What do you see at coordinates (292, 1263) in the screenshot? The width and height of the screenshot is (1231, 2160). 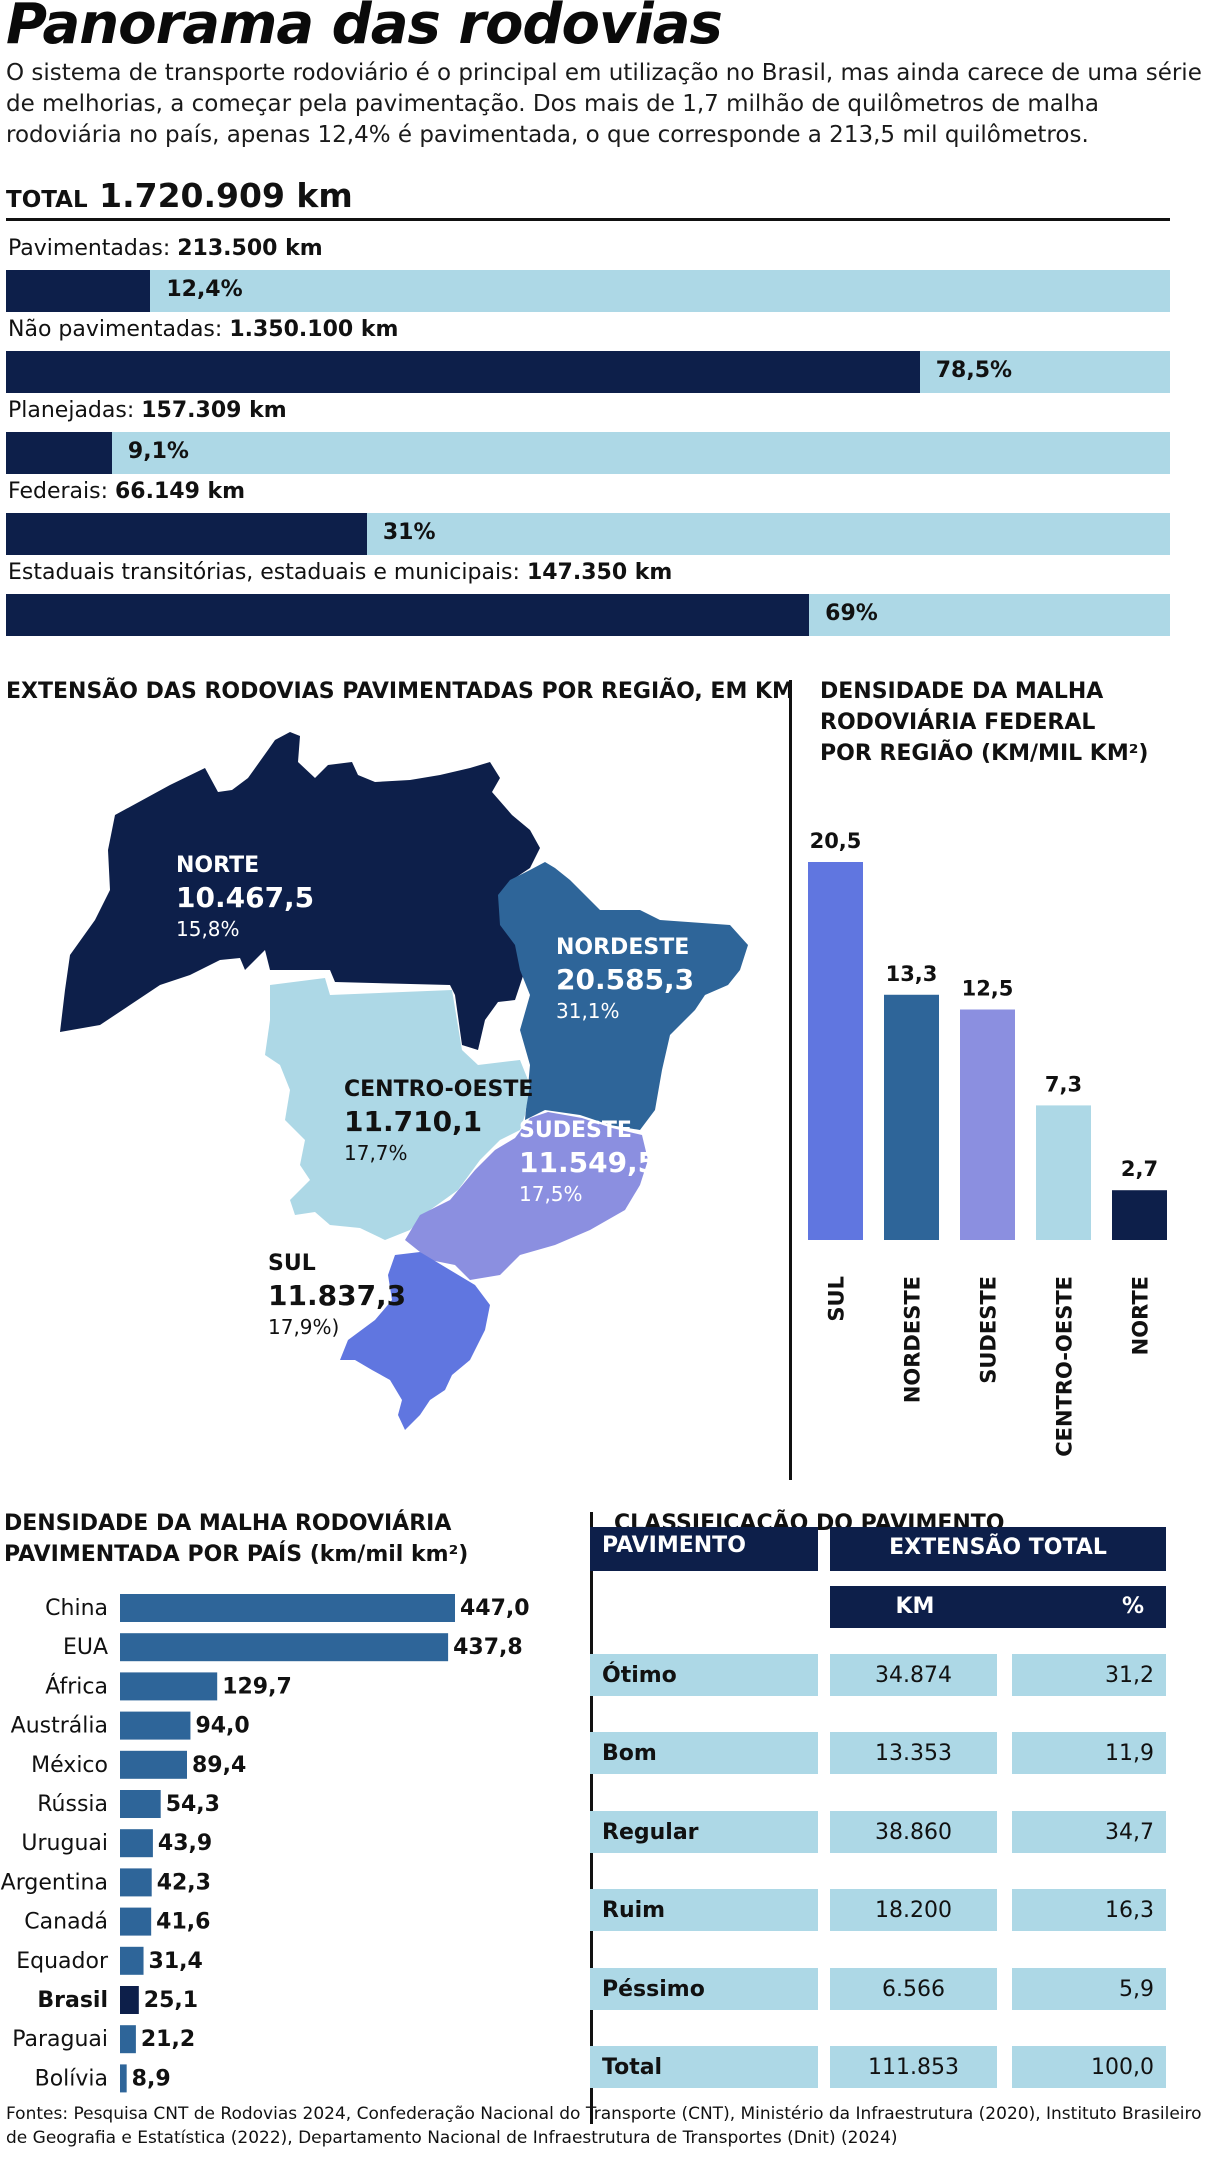 I see `region-name: SUL` at bounding box center [292, 1263].